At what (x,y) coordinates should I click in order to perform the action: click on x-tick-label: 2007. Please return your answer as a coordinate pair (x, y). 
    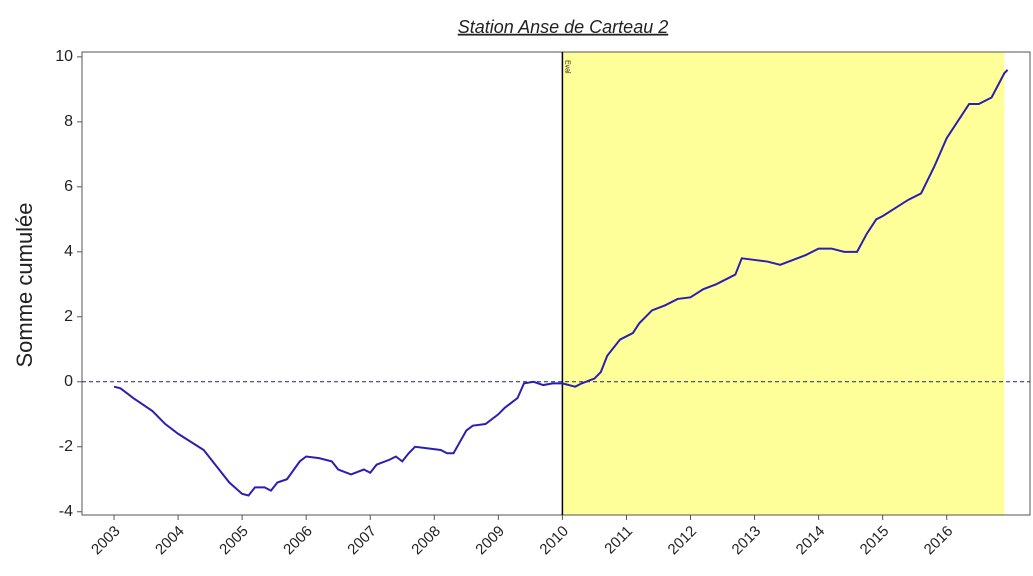
    Looking at the image, I should click on (362, 541).